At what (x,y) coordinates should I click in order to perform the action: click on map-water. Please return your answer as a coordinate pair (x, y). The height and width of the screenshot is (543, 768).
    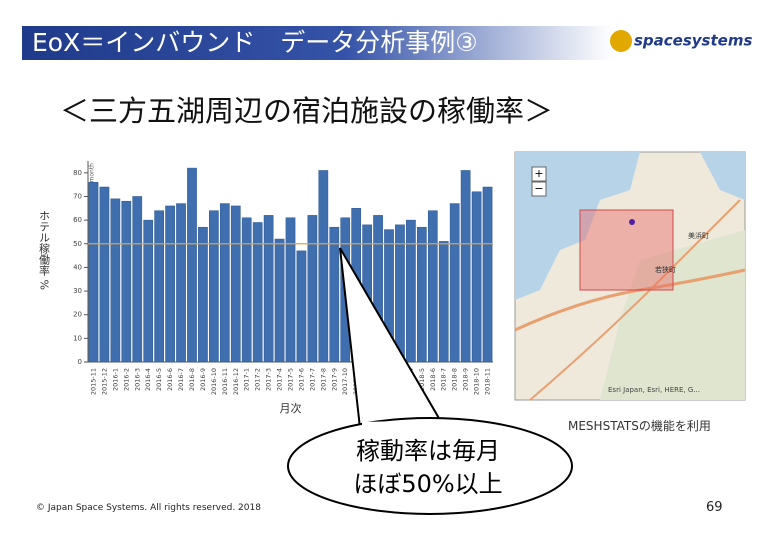
    Looking at the image, I should click on (722, 176).